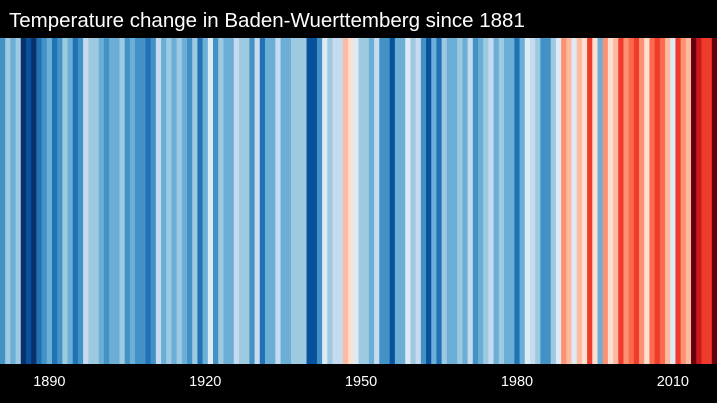 The width and height of the screenshot is (717, 403). What do you see at coordinates (190, 201) in the screenshot?
I see `stripe-1917` at bounding box center [190, 201].